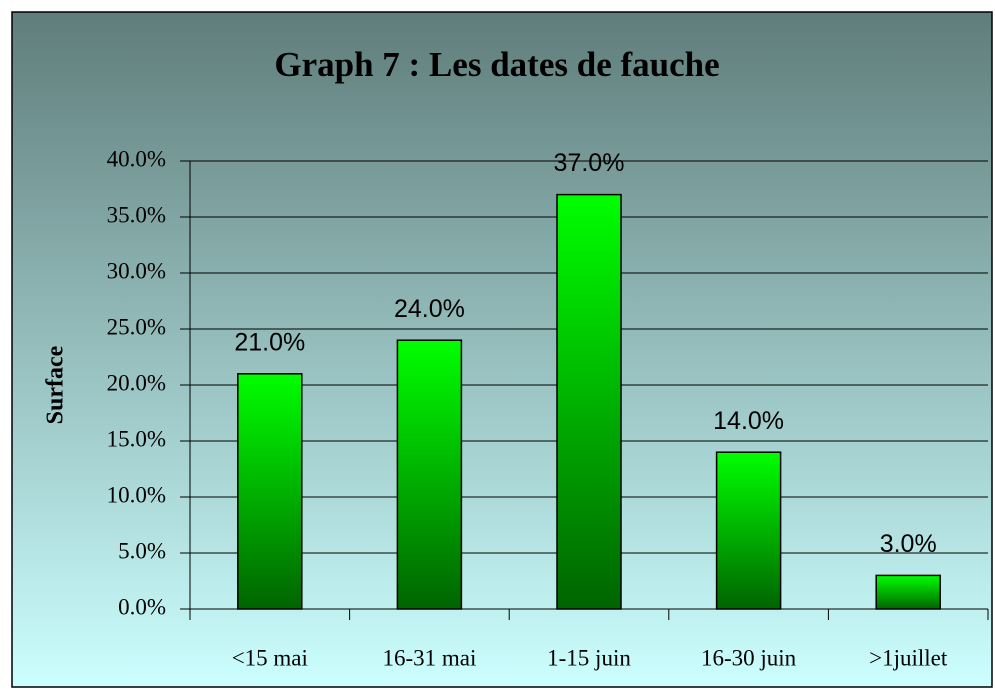  What do you see at coordinates (429, 309) in the screenshot?
I see `value-label: 24.0%` at bounding box center [429, 309].